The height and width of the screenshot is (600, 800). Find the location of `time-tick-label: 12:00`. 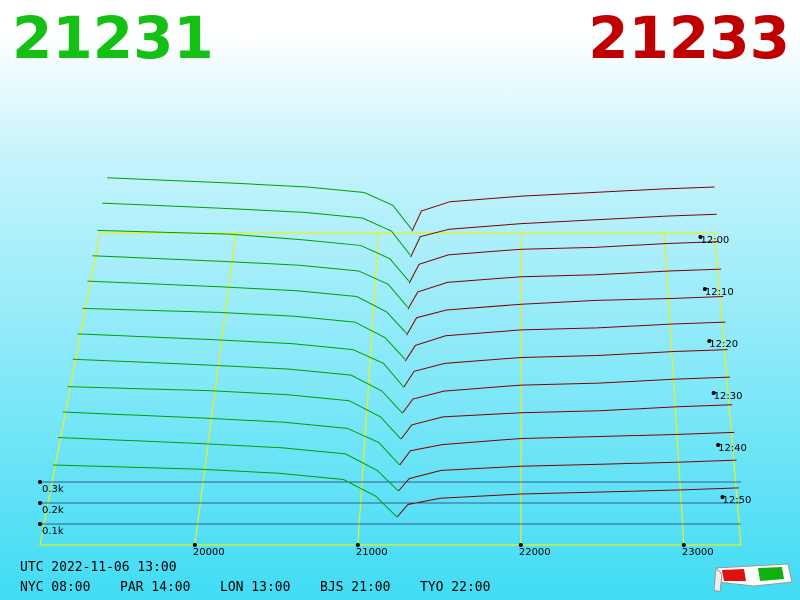

time-tick-label: 12:00 is located at coordinates (714, 240).